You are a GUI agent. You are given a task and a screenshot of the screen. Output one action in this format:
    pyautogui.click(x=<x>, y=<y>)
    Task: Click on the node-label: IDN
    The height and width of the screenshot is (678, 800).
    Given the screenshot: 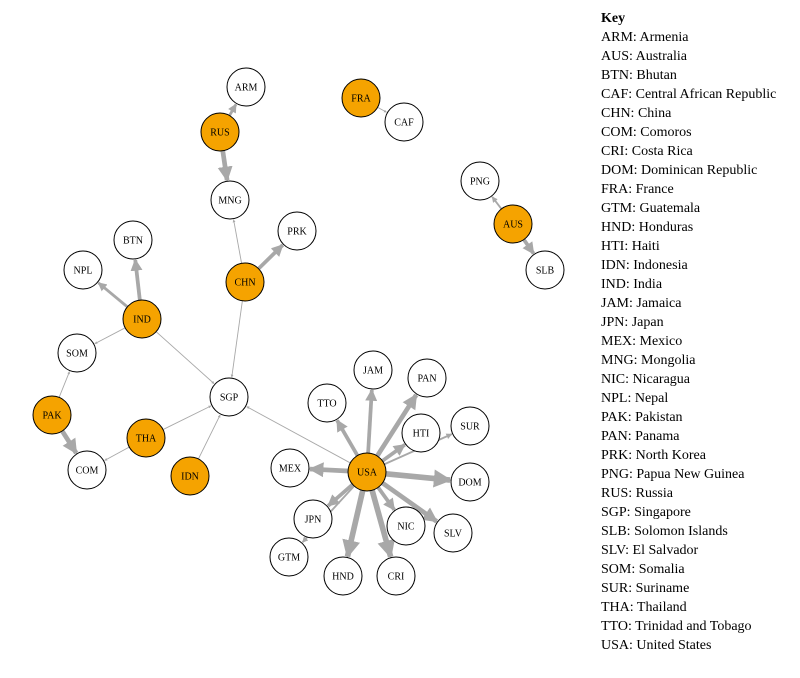 What is the action you would take?
    pyautogui.click(x=190, y=477)
    